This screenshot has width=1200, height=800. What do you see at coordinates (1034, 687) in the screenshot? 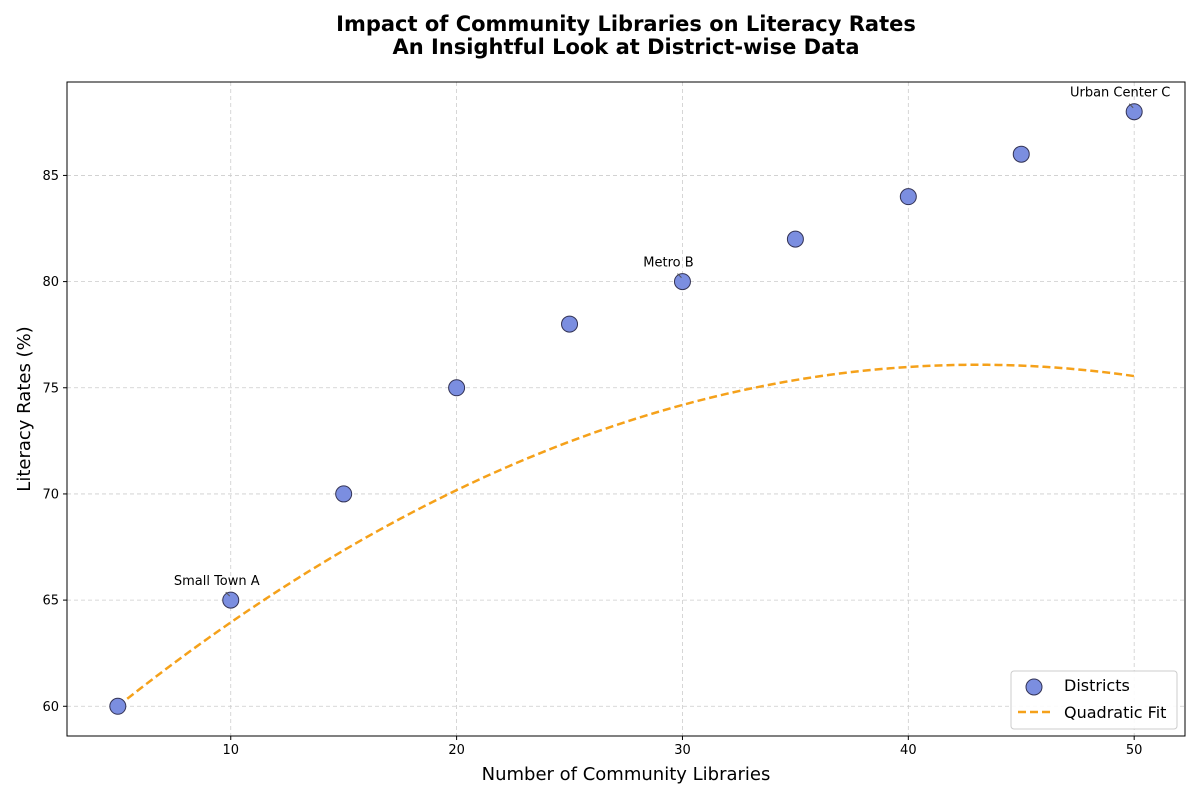
I see `legend-marker-districts` at bounding box center [1034, 687].